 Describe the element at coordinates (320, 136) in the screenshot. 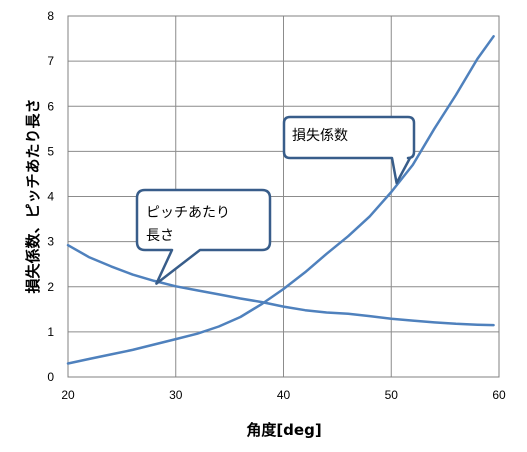

I see `callout-loss-coefficient-text: 損失係数` at that location.